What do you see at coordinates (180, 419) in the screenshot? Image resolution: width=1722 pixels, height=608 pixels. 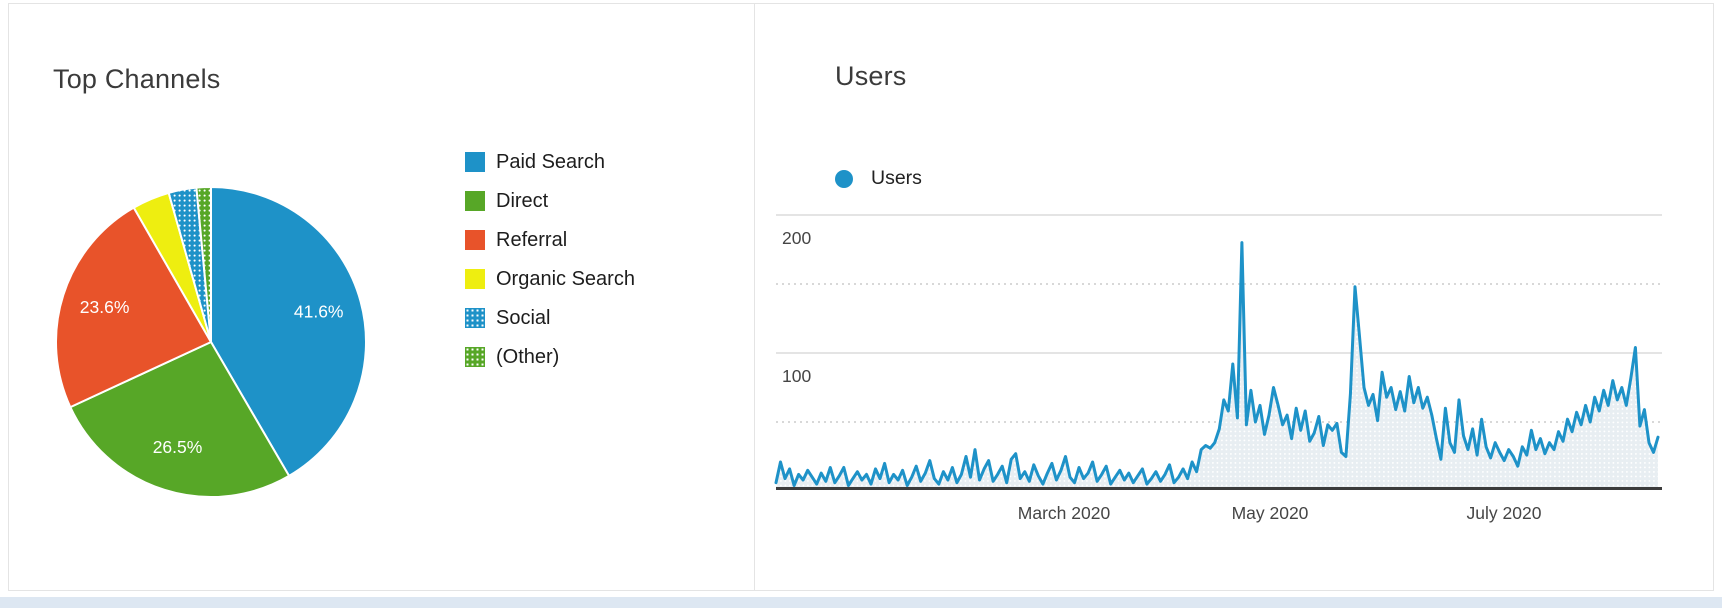 I see `pie-slice-direct` at bounding box center [180, 419].